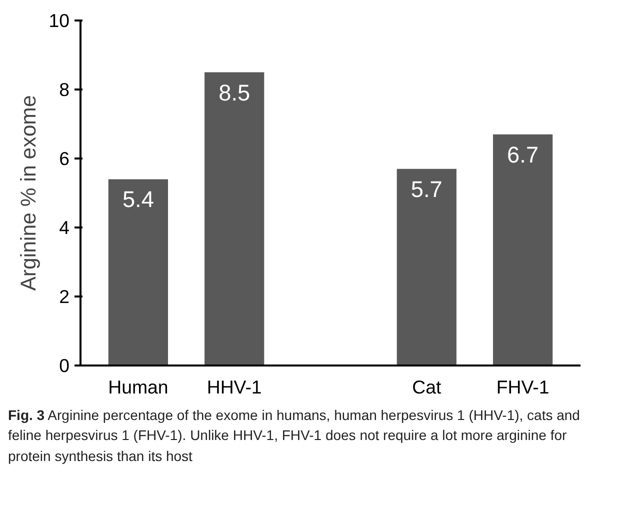 Image resolution: width=620 pixels, height=523 pixels. I want to click on y-axis-title: Arginine % in exome, so click(28, 193).